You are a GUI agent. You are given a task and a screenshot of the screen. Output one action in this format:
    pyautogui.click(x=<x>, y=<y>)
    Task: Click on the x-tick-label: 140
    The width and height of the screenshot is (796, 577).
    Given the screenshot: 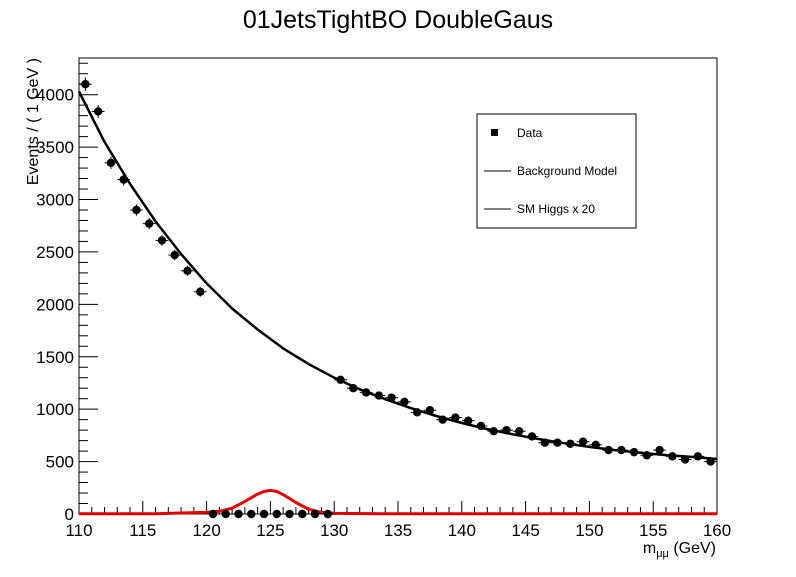 What is the action you would take?
    pyautogui.click(x=462, y=530)
    